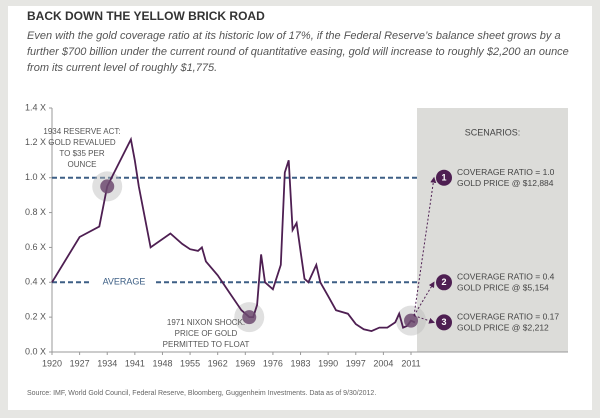 This screenshot has height=418, width=600. Describe the element at coordinates (218, 363) in the screenshot. I see `x-tick-label: 1962` at that location.